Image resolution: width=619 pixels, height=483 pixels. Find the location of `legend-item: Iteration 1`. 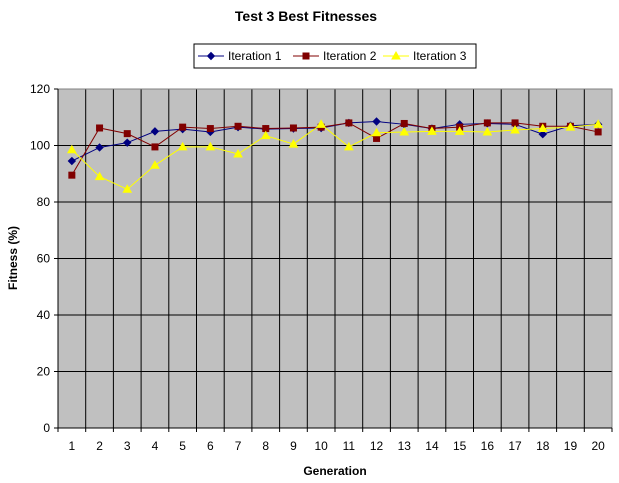

legend-item: Iteration 1 is located at coordinates (240, 56).